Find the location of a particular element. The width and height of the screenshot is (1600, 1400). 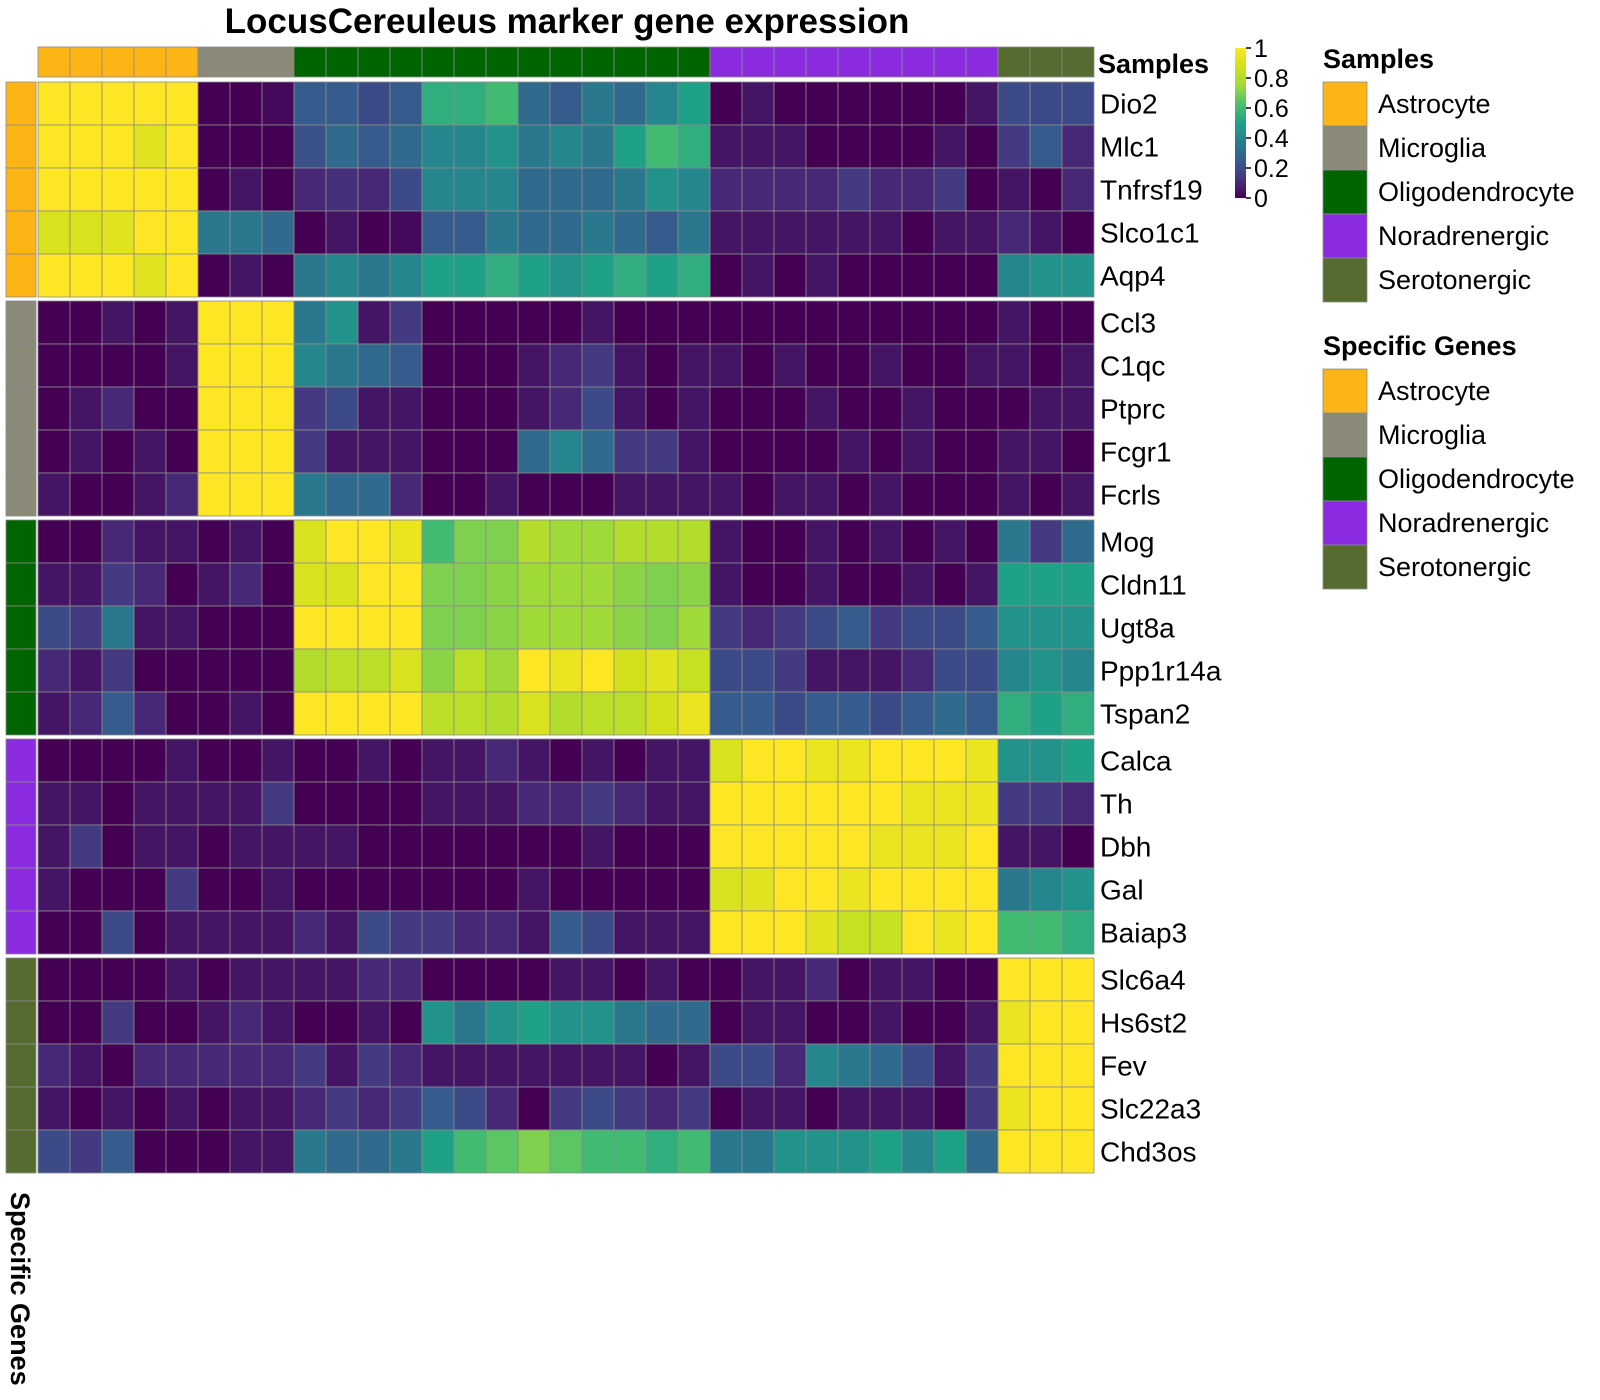

legend-label: Noradrenergic is located at coordinates (1463, 236).